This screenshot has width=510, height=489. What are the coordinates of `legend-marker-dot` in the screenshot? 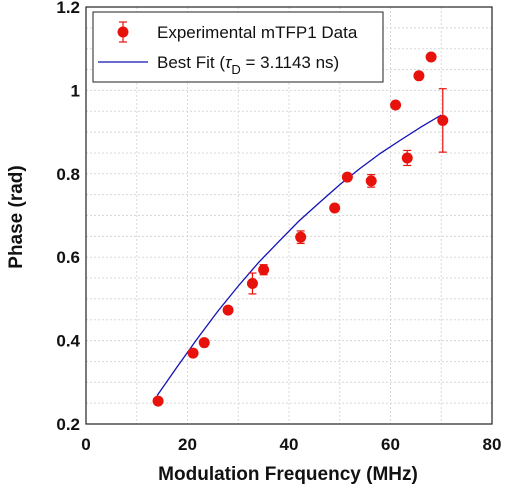 It's located at (123, 32).